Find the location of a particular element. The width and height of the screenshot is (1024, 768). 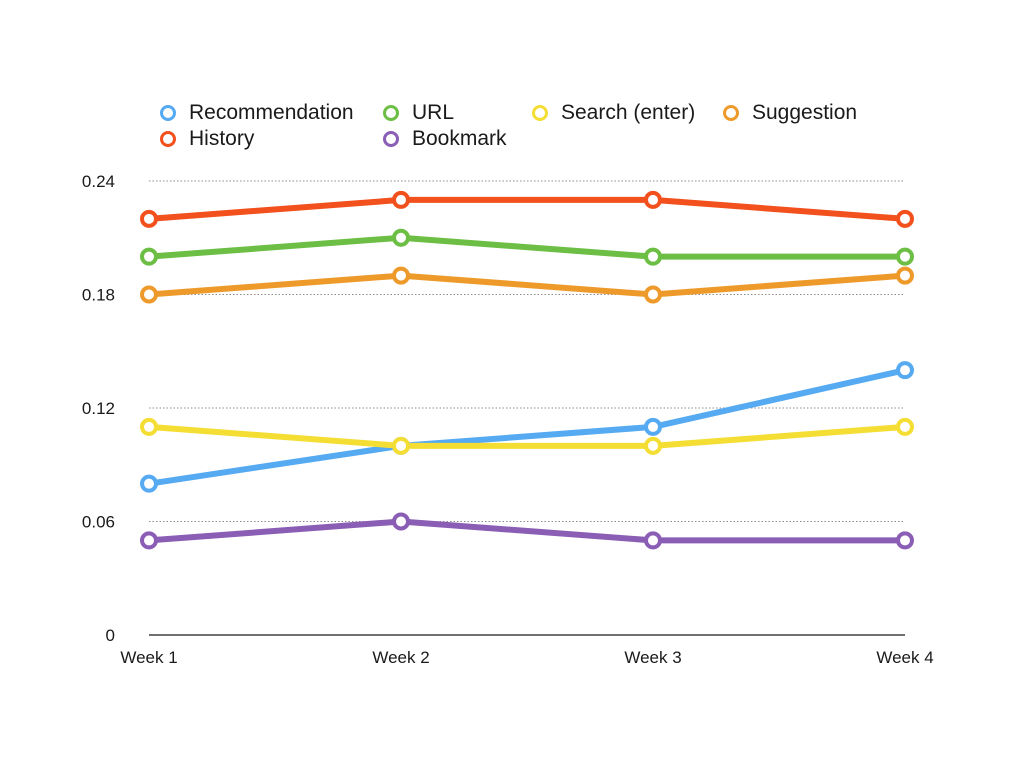

y-tick-label: 0.06 is located at coordinates (98, 522).